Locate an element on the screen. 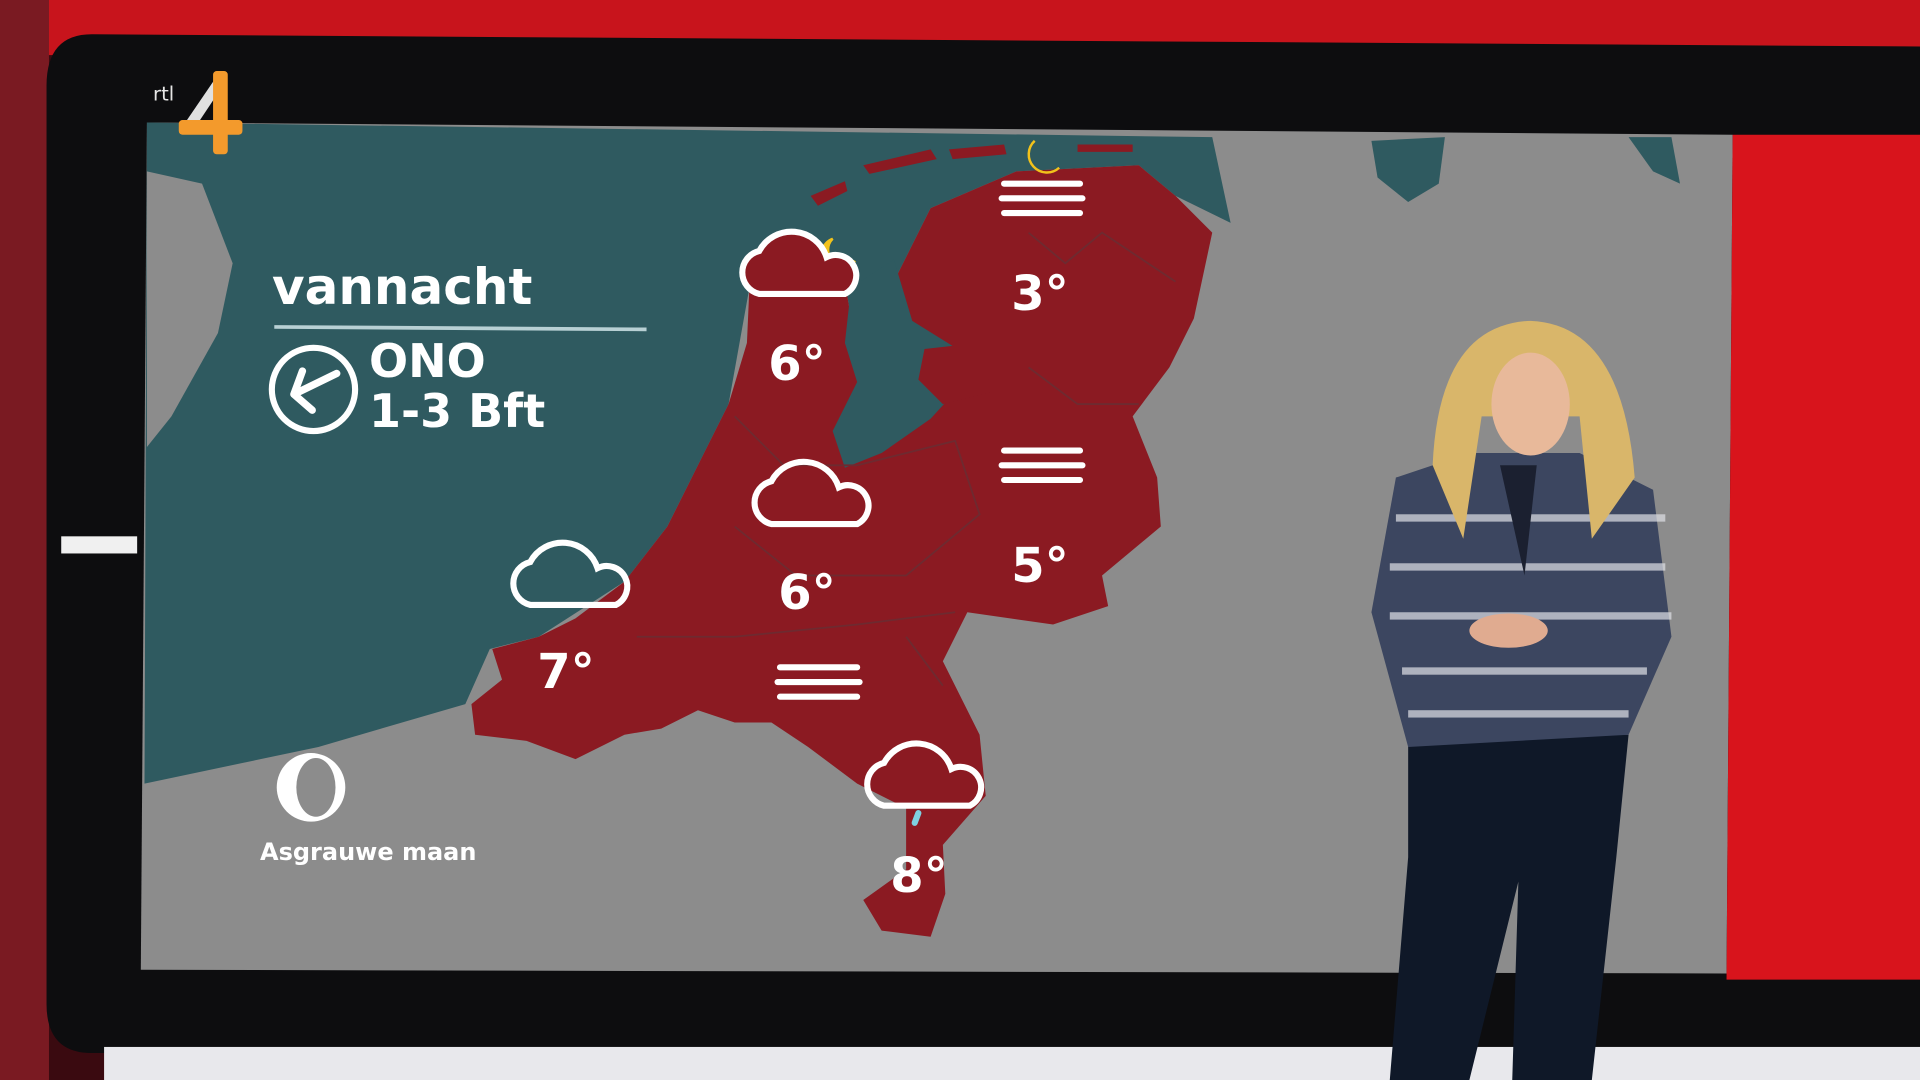 This screenshot has height=1080, width=1920. temp-utrecht: 6° is located at coordinates (807, 593).